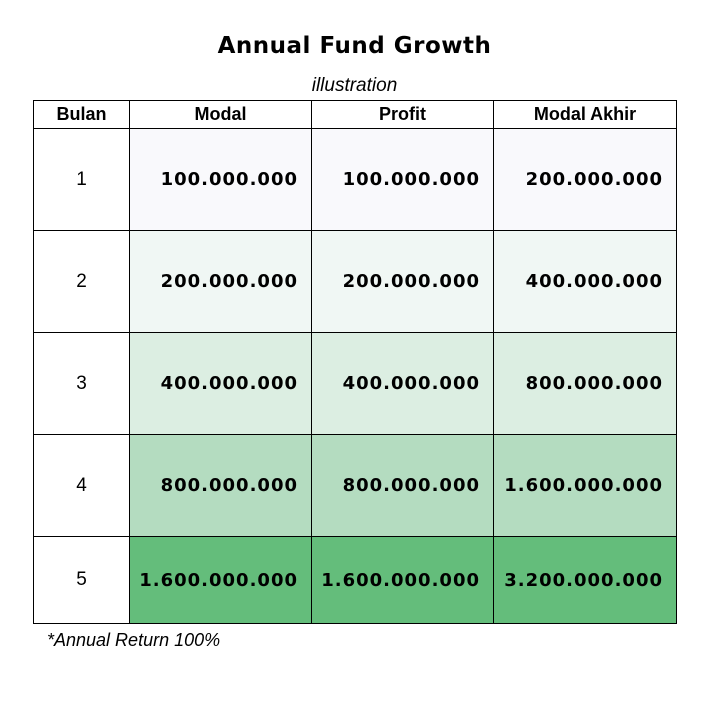 This screenshot has height=709, width=709. What do you see at coordinates (220, 580) in the screenshot?
I see `capital-cell: 1.600.000.000` at bounding box center [220, 580].